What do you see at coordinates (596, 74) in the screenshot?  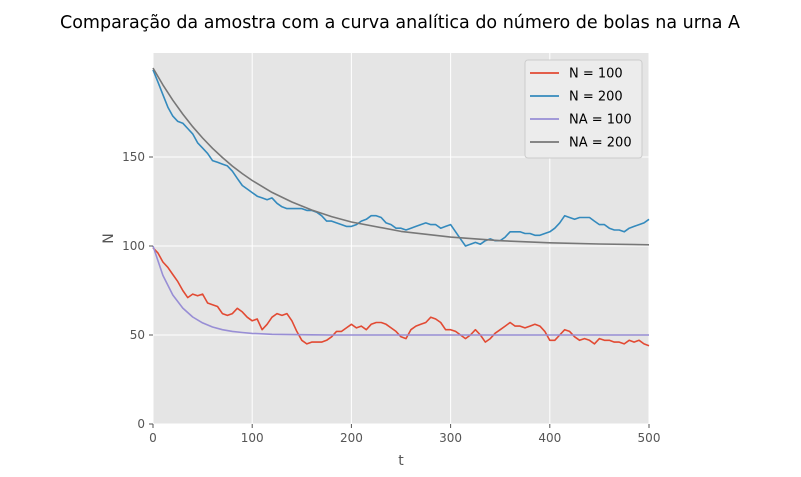 I see `legend-label: N = 100` at bounding box center [596, 74].